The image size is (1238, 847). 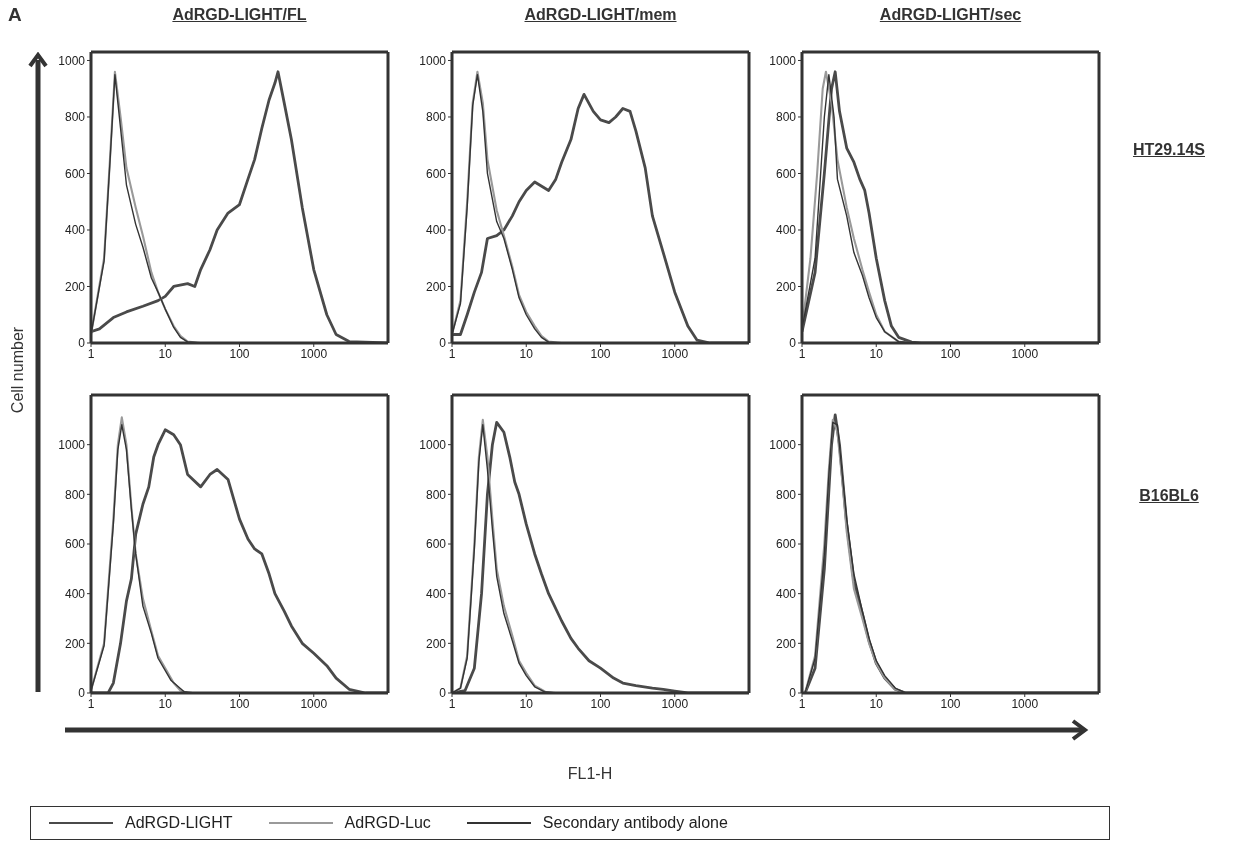 What do you see at coordinates (387, 823) in the screenshot?
I see `legend-label: AdRGD-Luc` at bounding box center [387, 823].